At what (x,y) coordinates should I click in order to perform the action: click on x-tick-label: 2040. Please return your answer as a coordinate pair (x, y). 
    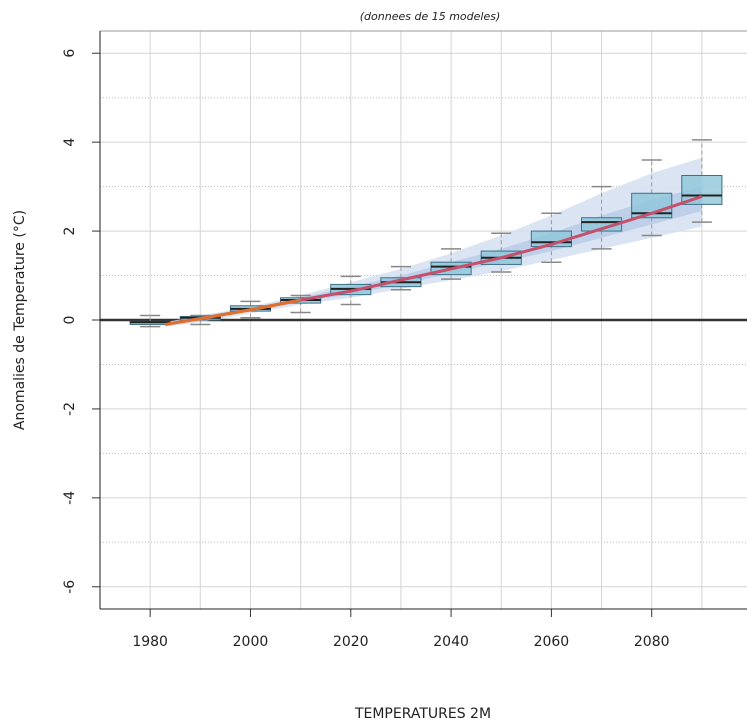
    Looking at the image, I should click on (451, 642).